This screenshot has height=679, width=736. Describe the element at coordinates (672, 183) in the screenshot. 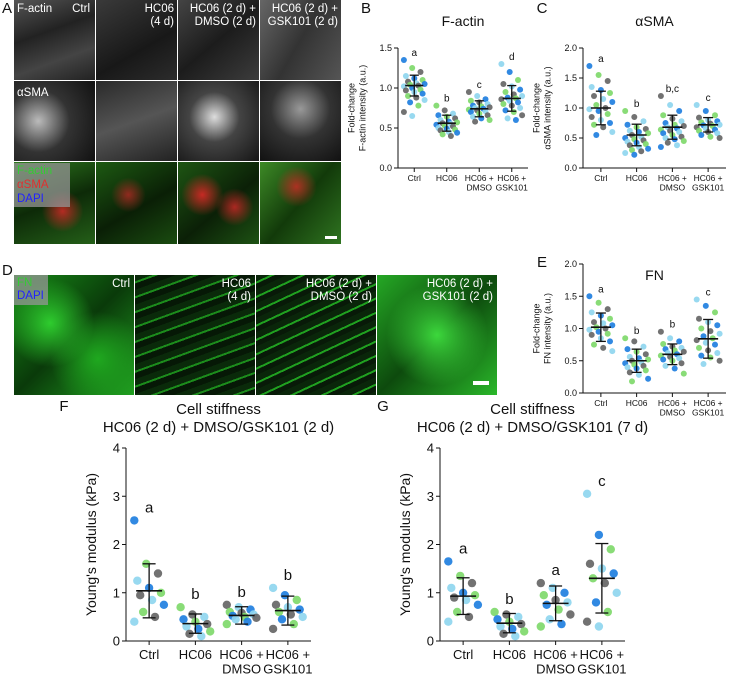

I see `x-tick-label-c-2: HC06 + DMSO` at that location.